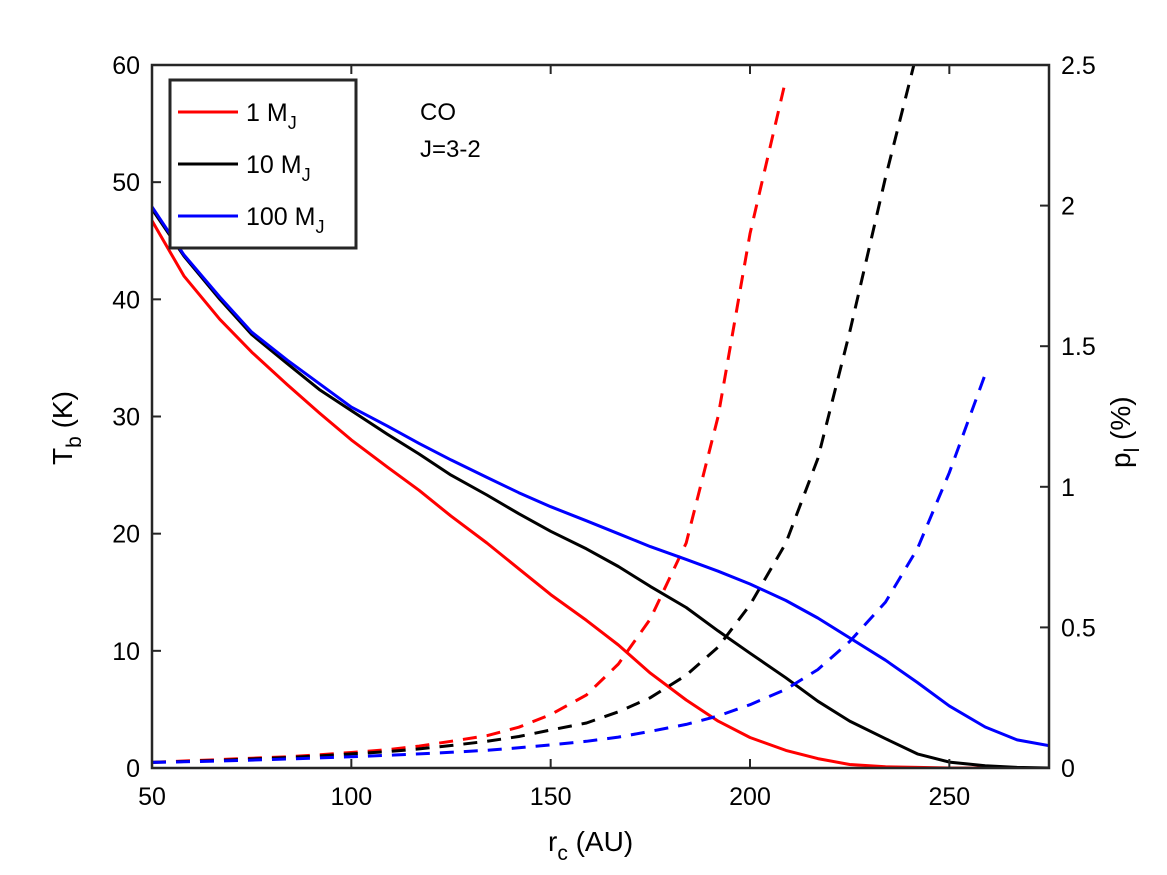 Image resolution: width=1167 pixels, height=875 pixels. Describe the element at coordinates (1078, 66) in the screenshot. I see `y-right-tick-label: 2.5` at that location.